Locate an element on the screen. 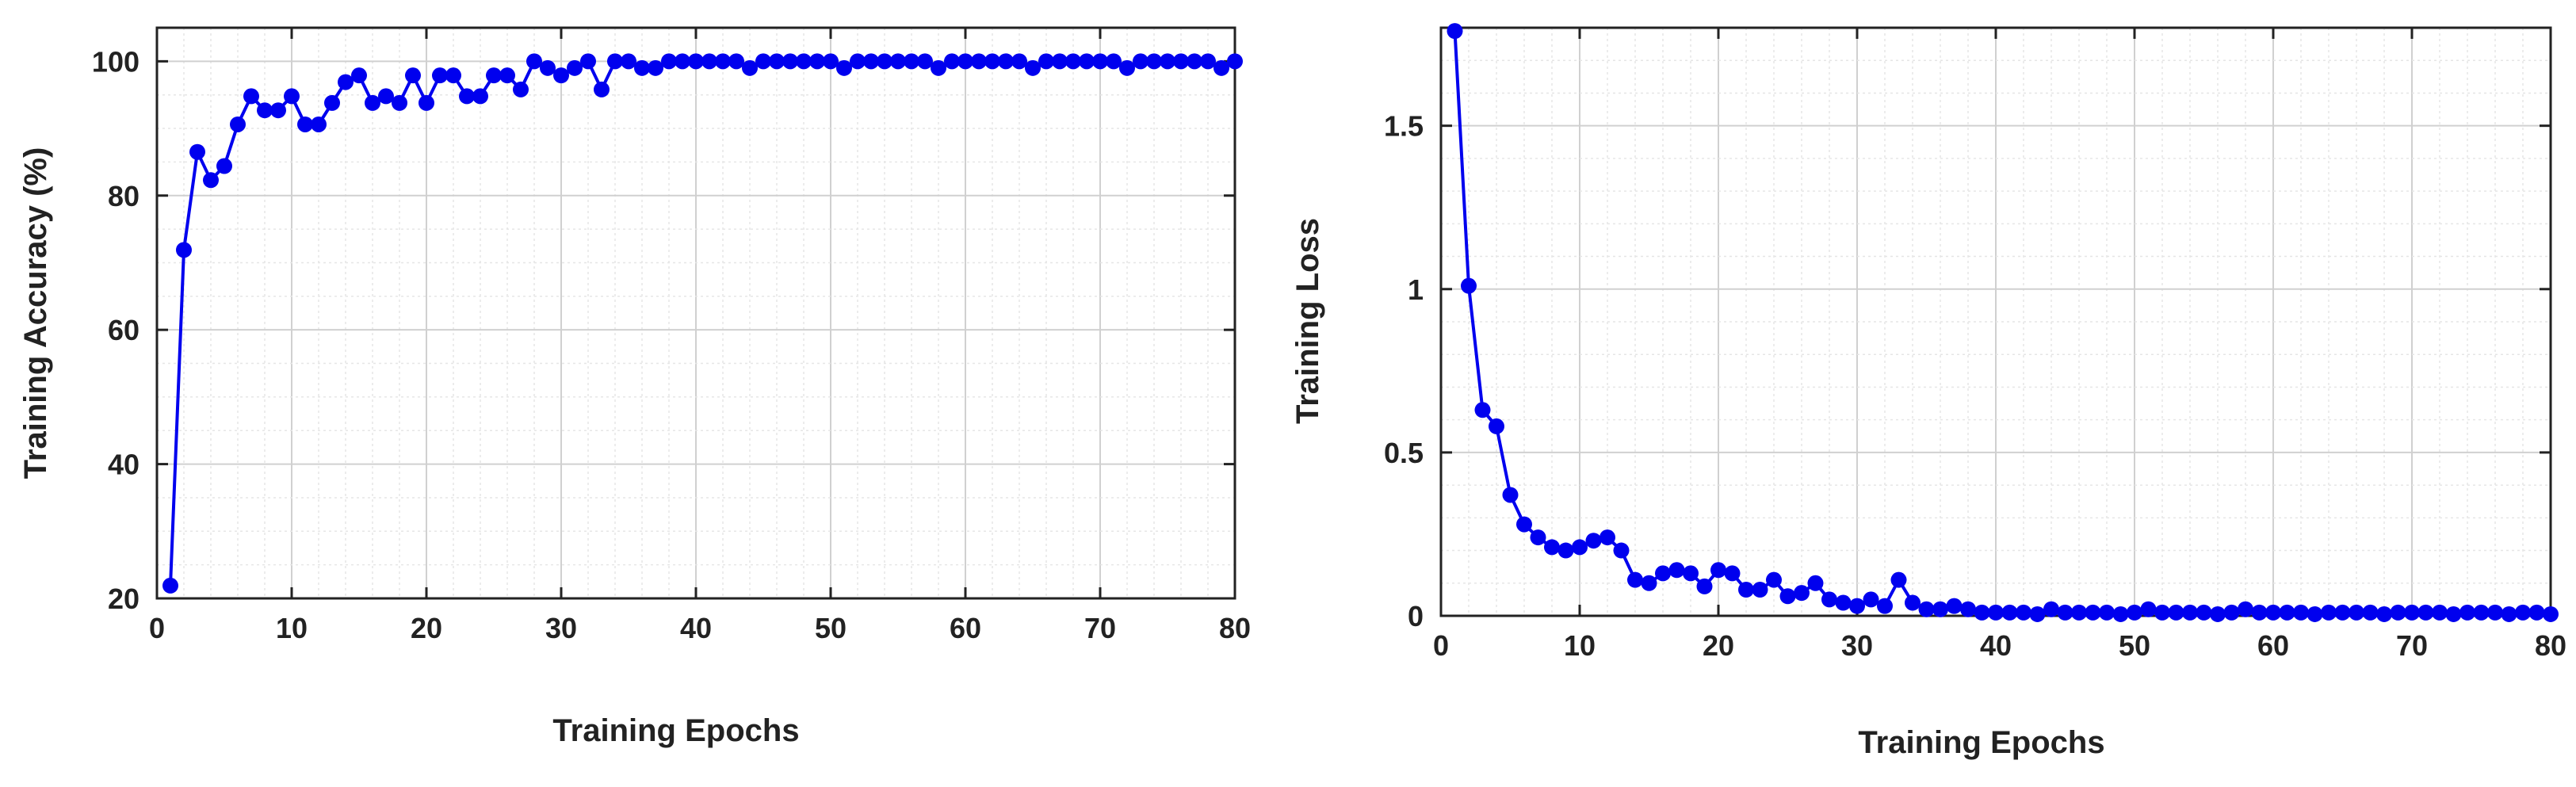 The image size is (2576, 787). y-axis-title: Training Accuracy (%) is located at coordinates (35, 313).